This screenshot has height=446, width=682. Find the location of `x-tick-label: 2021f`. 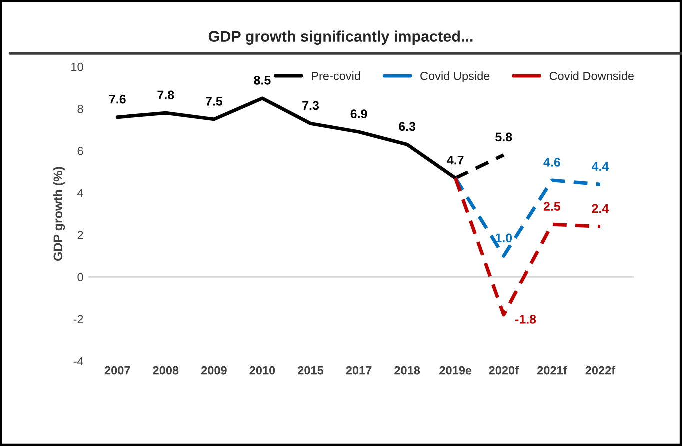

x-tick-label: 2021f is located at coordinates (552, 370).